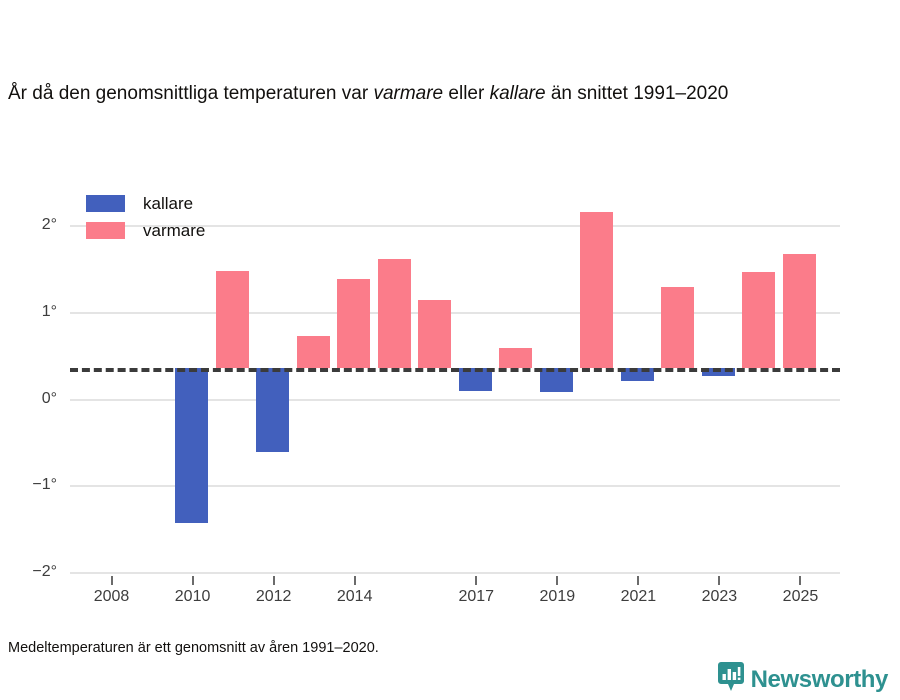  Describe the element at coordinates (516, 358) in the screenshot. I see `bar-2018` at that location.